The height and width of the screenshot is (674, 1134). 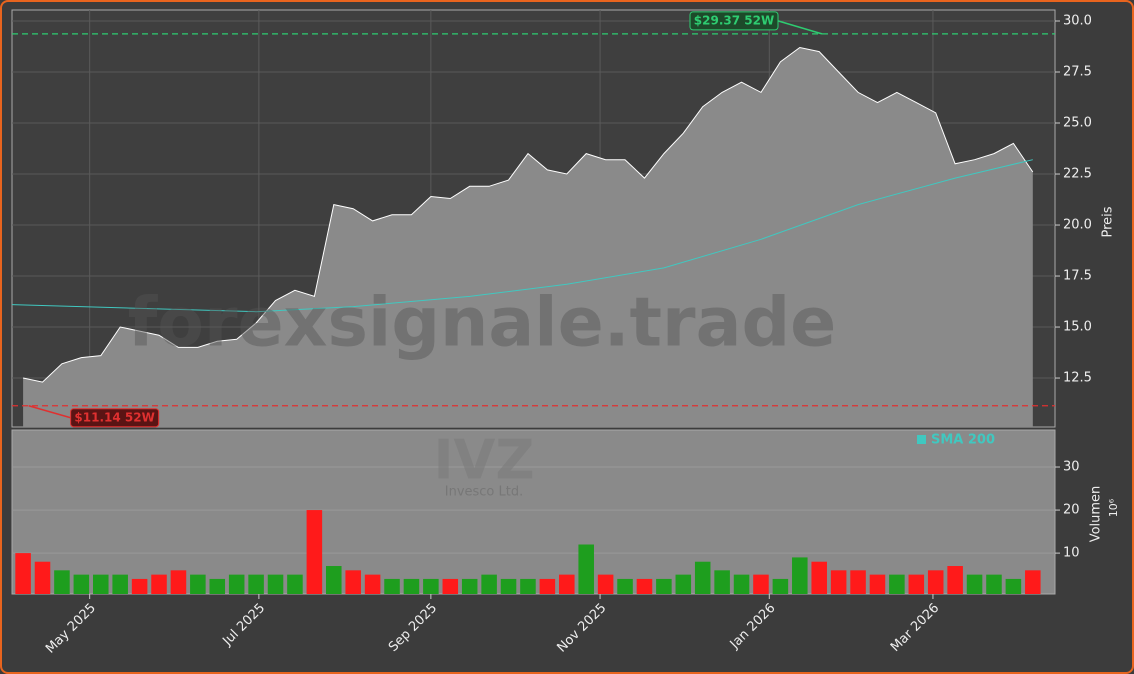 What do you see at coordinates (243, 625) in the screenshot?
I see `x-tick-label: Jul 2025` at bounding box center [243, 625].